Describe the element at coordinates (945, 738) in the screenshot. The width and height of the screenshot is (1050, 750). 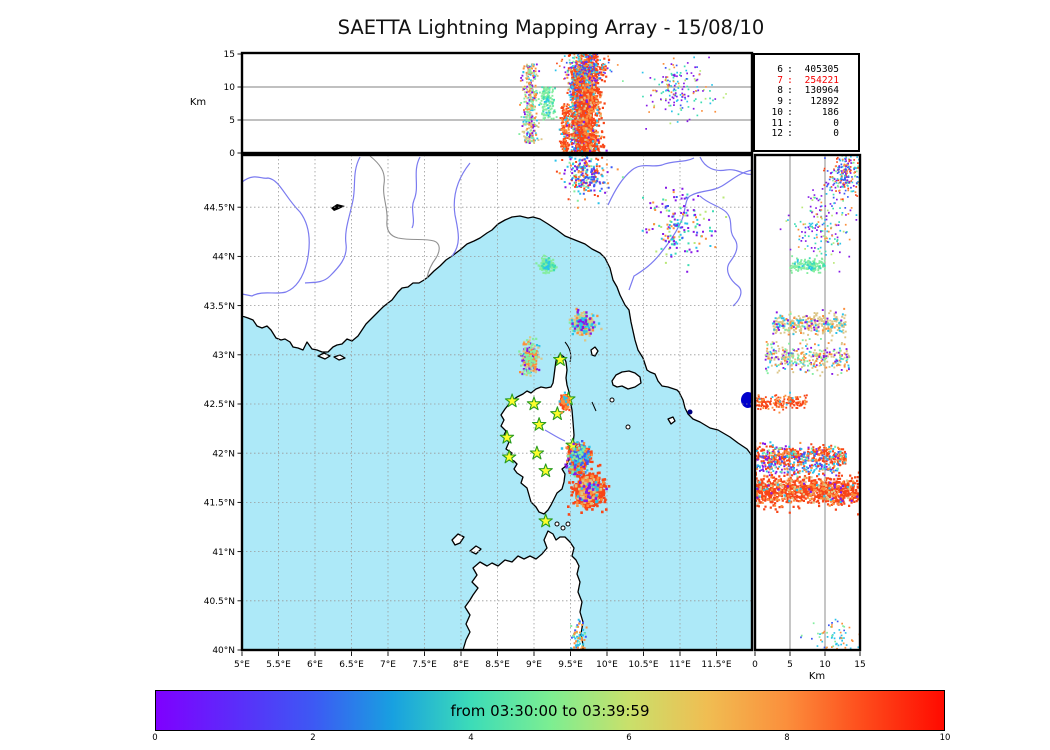
I see `colorbar-tick: 10` at that location.